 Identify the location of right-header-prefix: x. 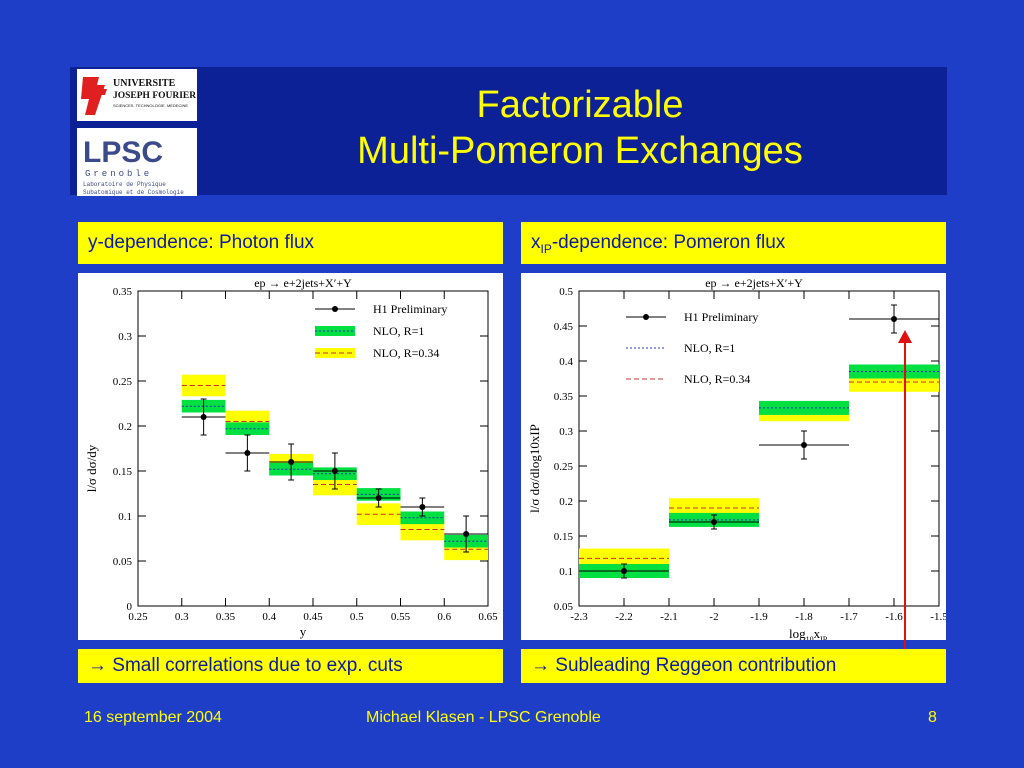
(536, 242).